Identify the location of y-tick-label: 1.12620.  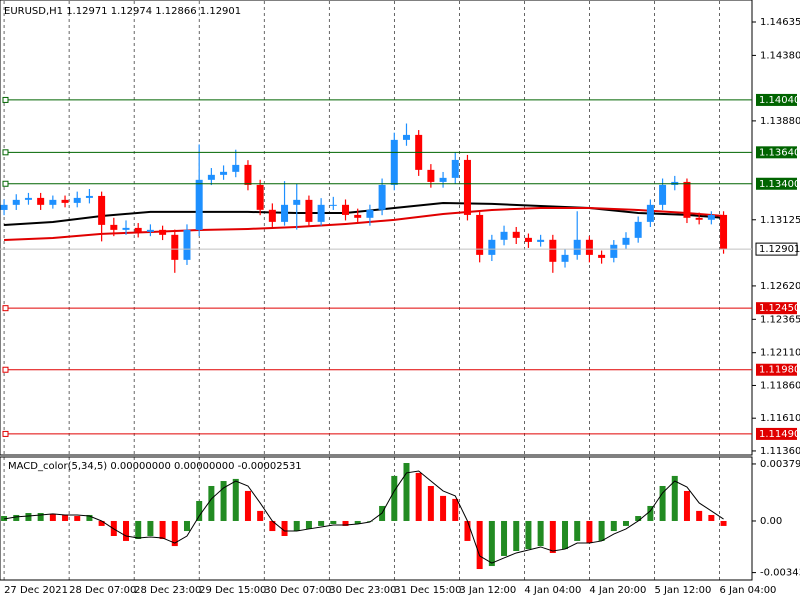
(780, 286).